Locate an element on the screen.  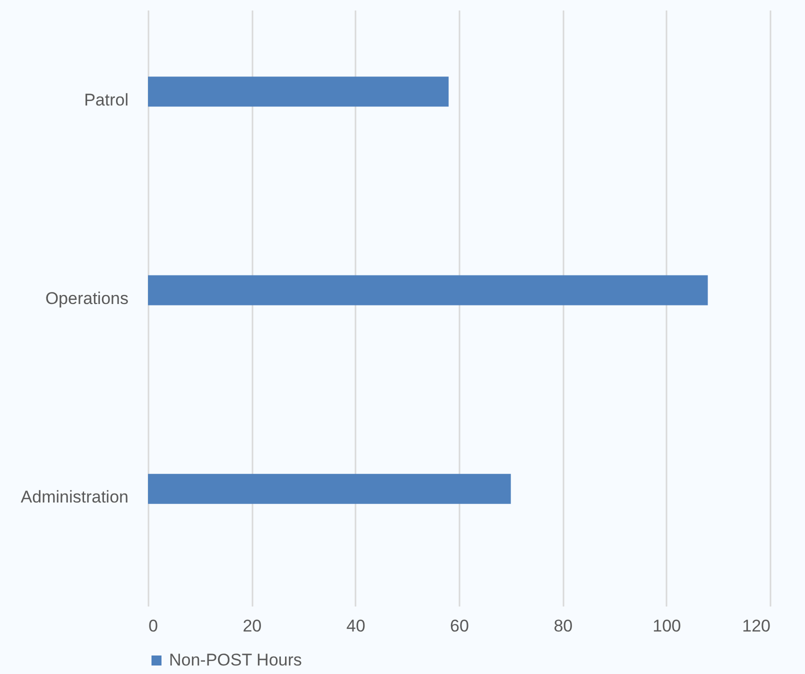
legend-label: Non-POST Hours is located at coordinates (235, 660).